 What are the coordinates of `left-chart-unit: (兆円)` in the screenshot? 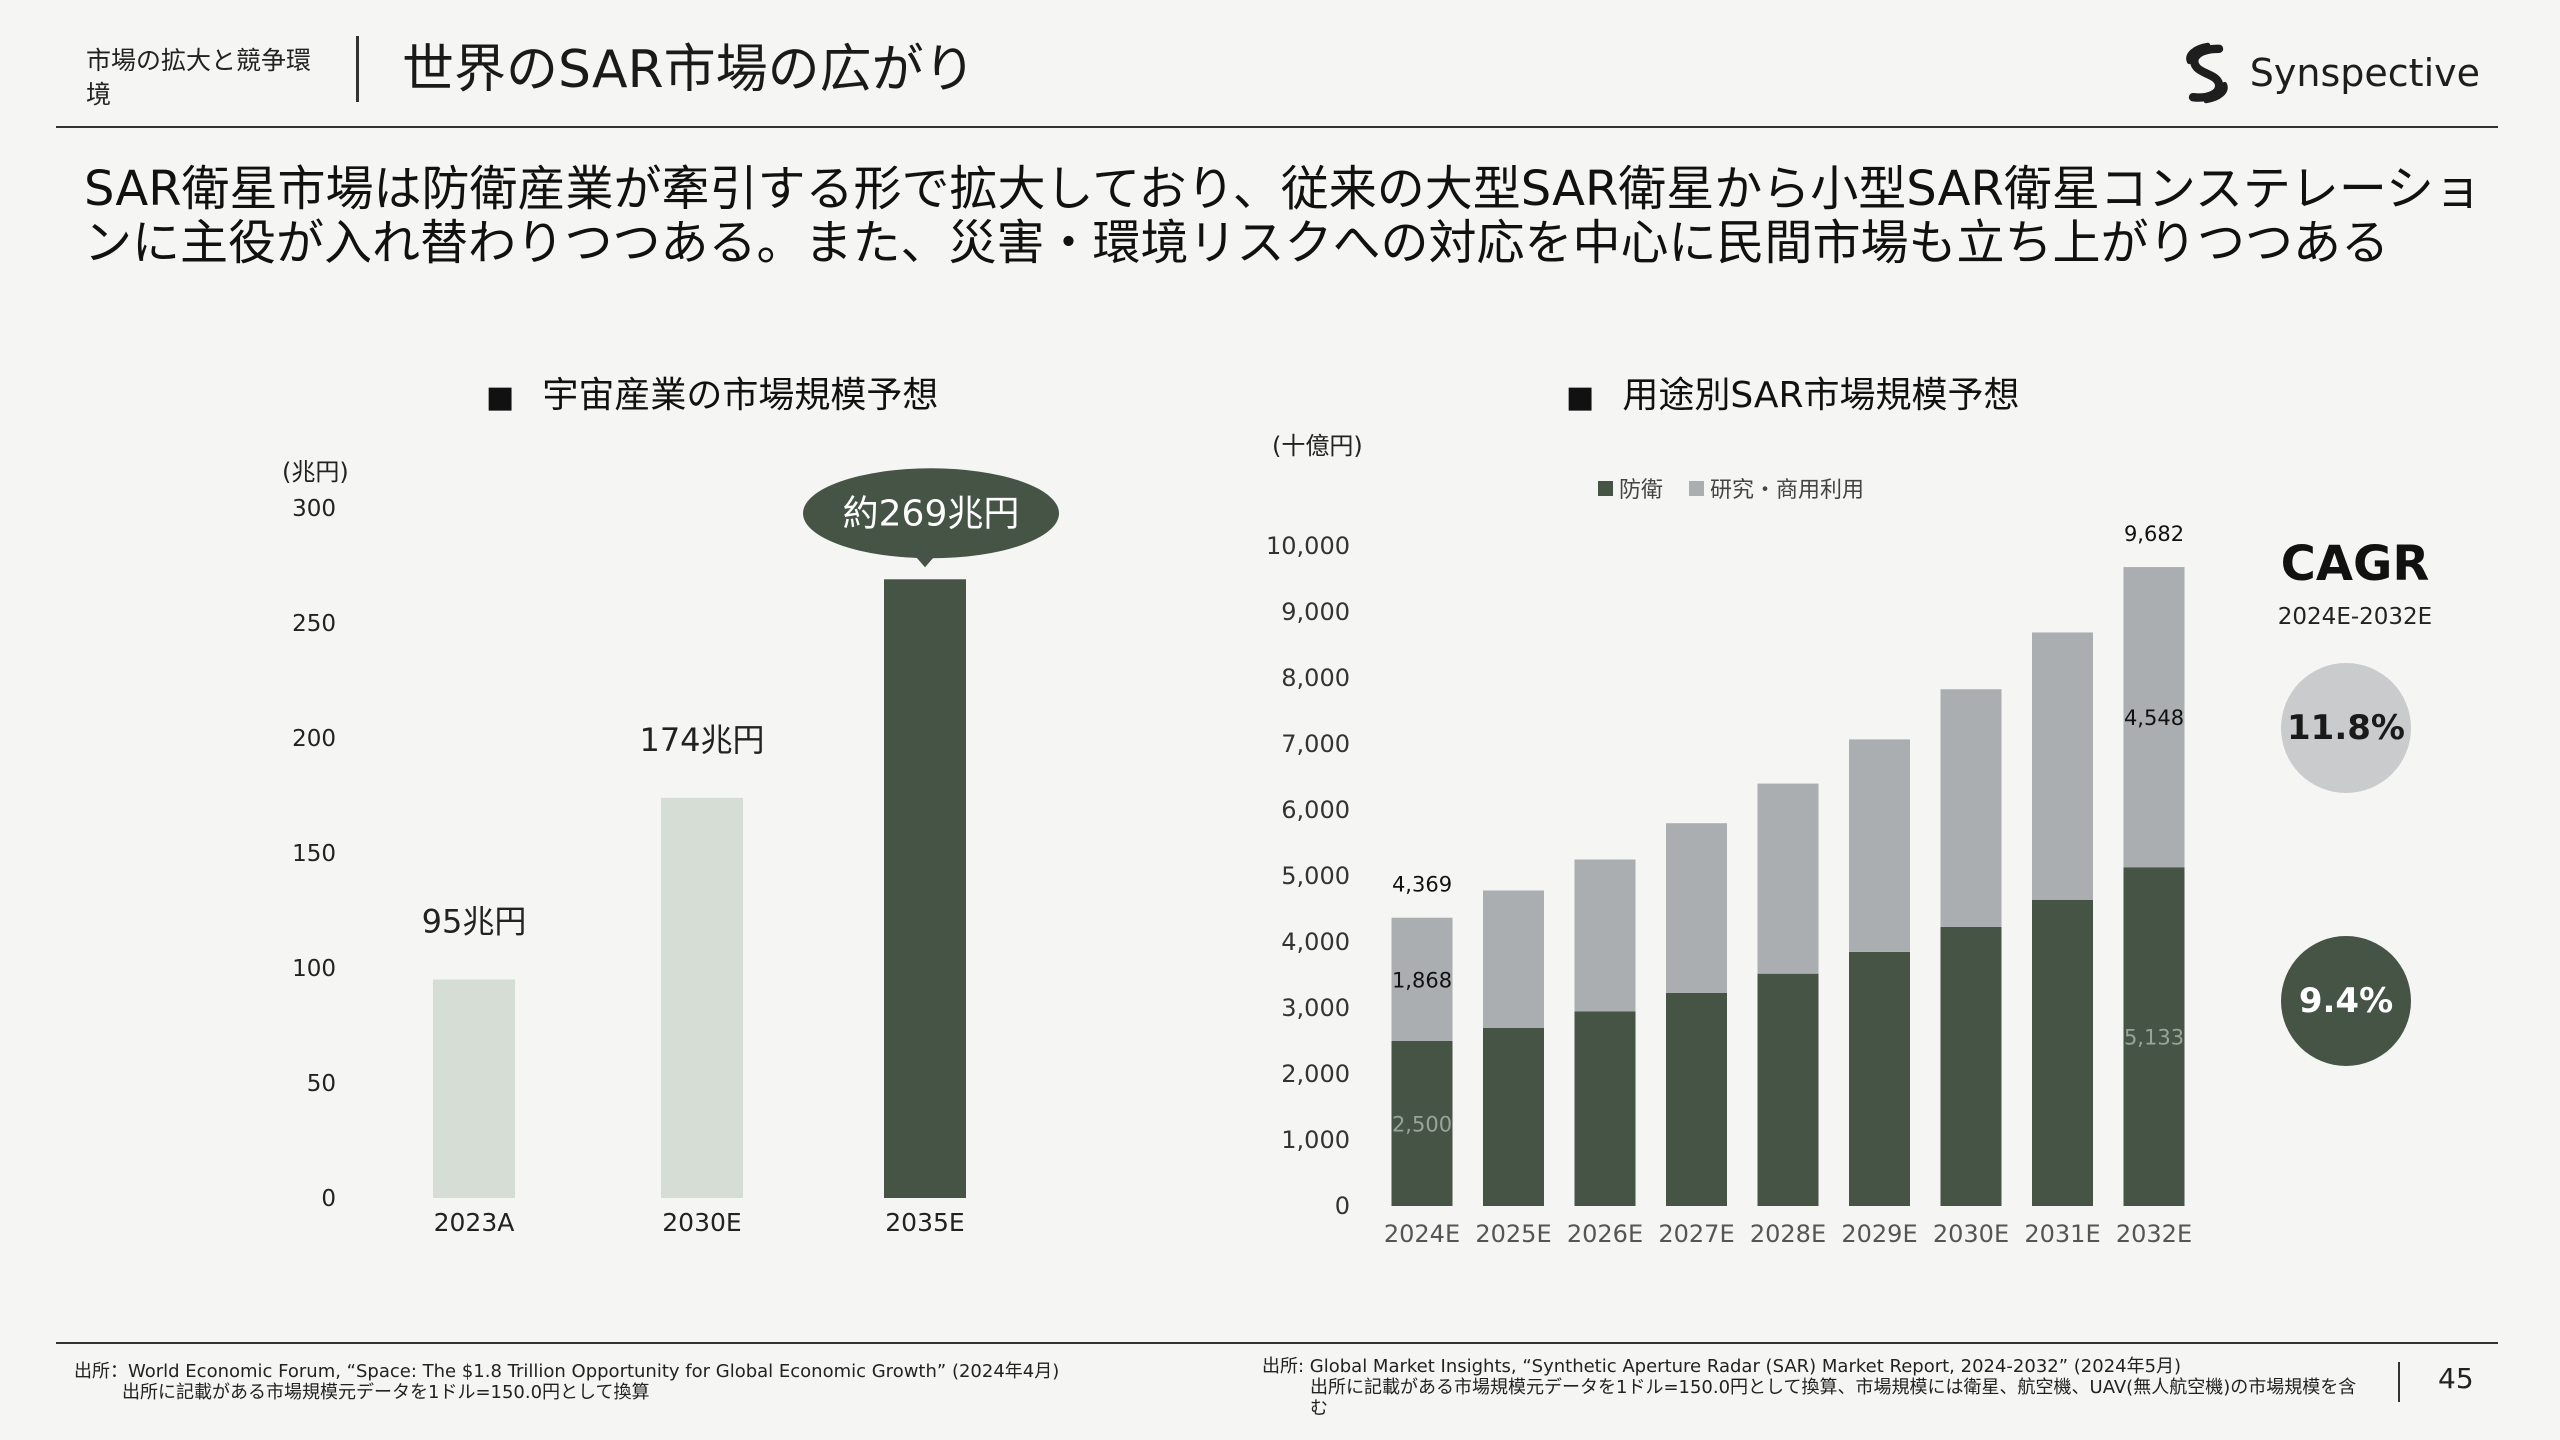 It's located at (315, 472).